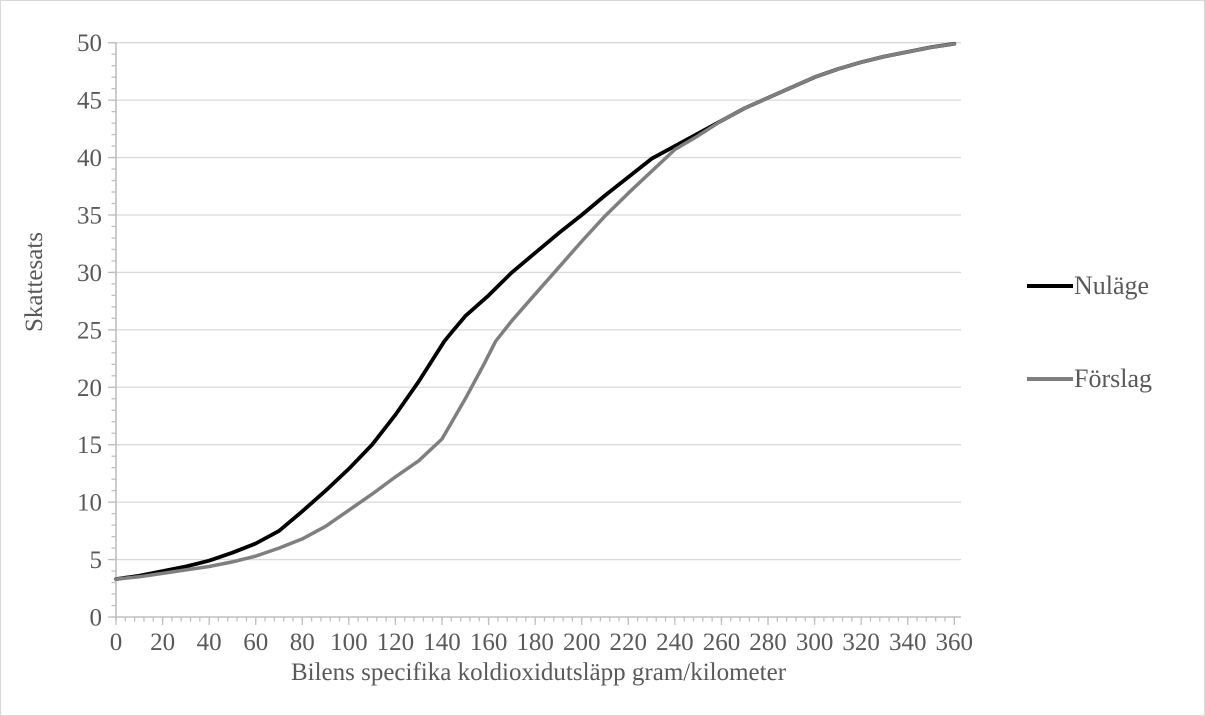  I want to click on y-tick-label: 35, so click(89, 215).